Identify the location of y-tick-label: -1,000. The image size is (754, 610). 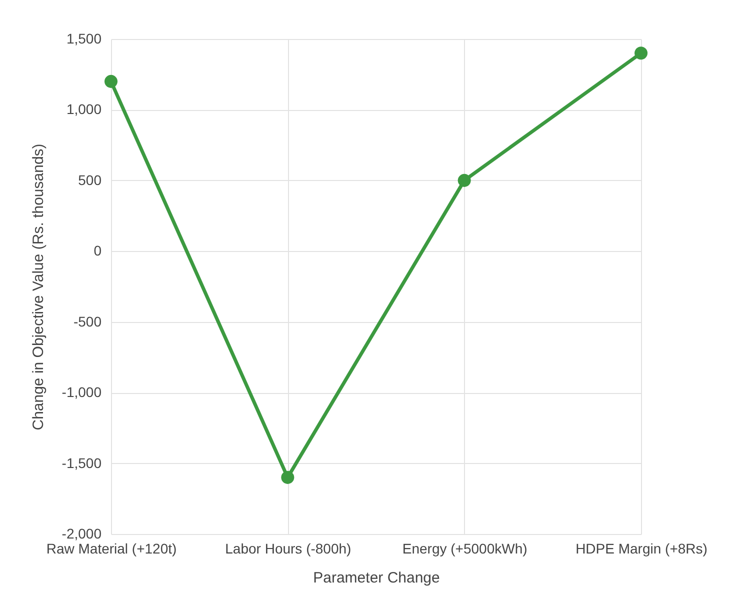
(82, 392).